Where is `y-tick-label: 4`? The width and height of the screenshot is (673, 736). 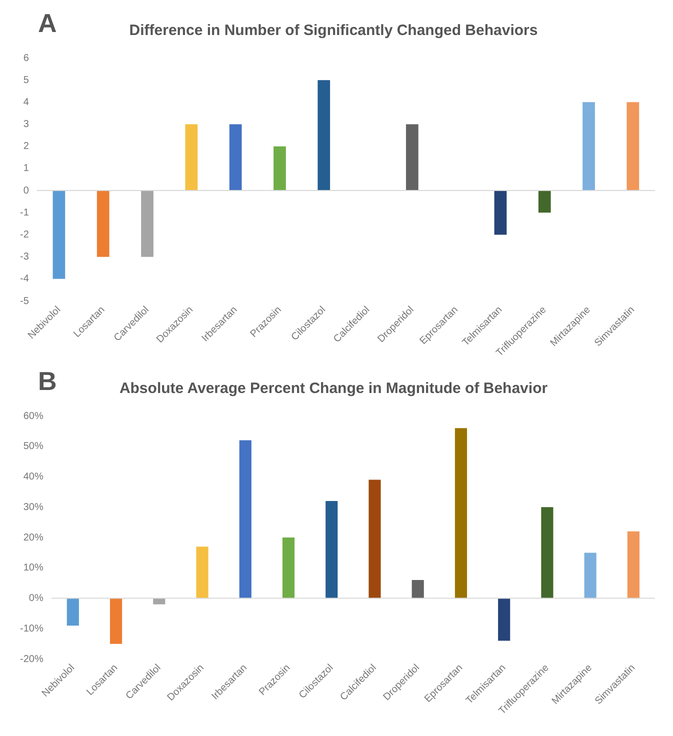
y-tick-label: 4 is located at coordinates (26, 102).